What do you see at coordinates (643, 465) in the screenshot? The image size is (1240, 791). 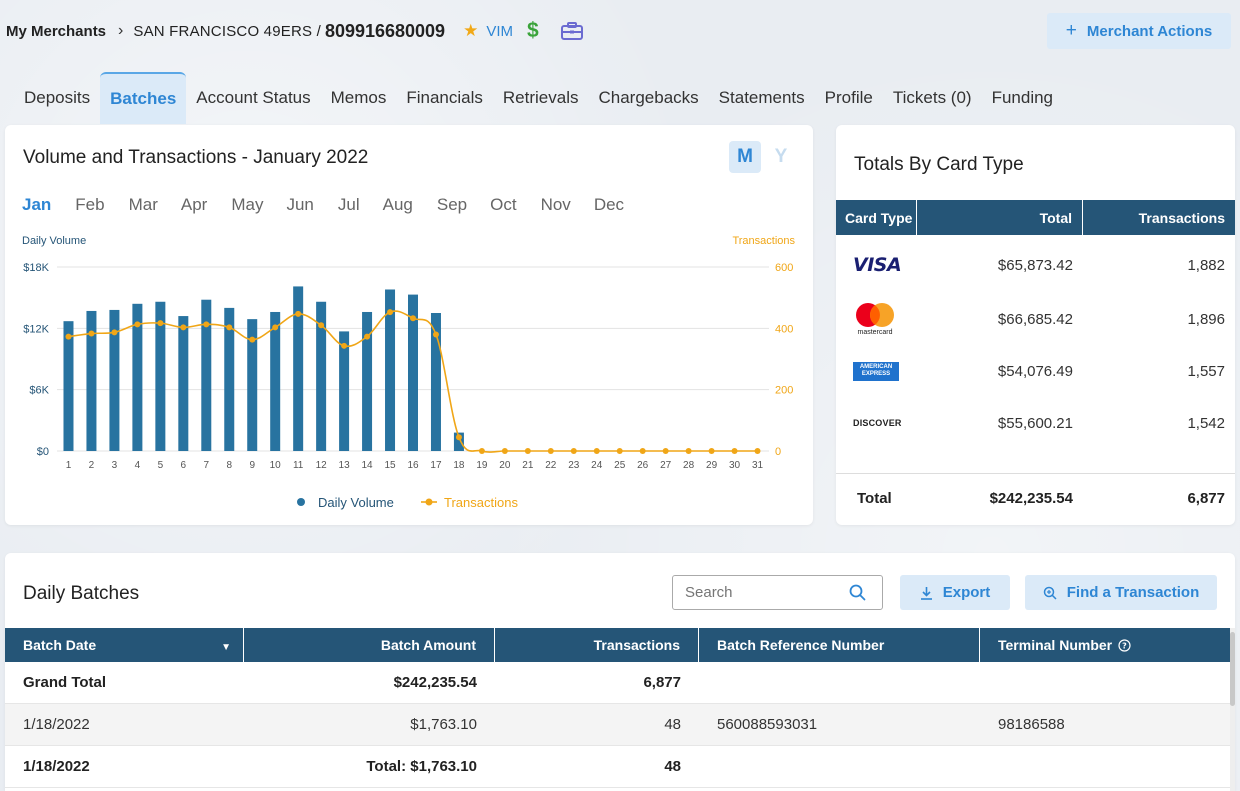 I see `x-tick-label: 26` at bounding box center [643, 465].